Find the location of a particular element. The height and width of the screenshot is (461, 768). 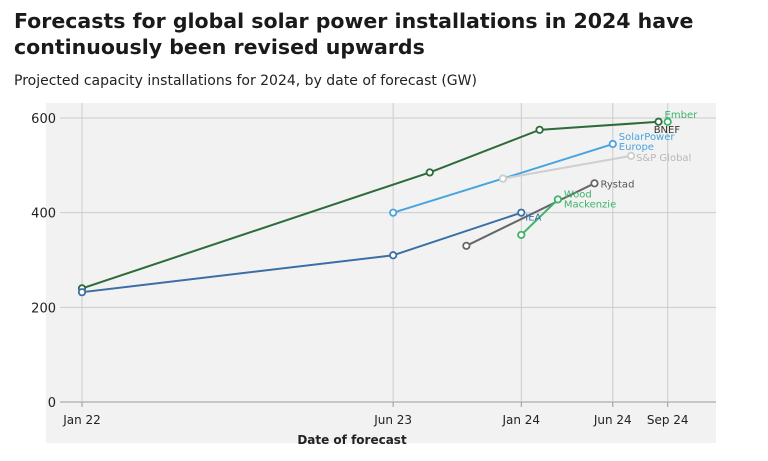

series-label-s-p-global: S&P Global is located at coordinates (663, 158).